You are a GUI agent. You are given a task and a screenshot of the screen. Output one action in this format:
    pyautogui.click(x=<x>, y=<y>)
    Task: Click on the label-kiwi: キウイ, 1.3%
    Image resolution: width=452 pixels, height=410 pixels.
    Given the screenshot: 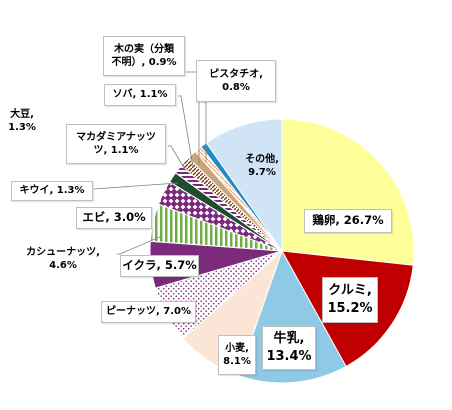 What is the action you would take?
    pyautogui.click(x=52, y=191)
    